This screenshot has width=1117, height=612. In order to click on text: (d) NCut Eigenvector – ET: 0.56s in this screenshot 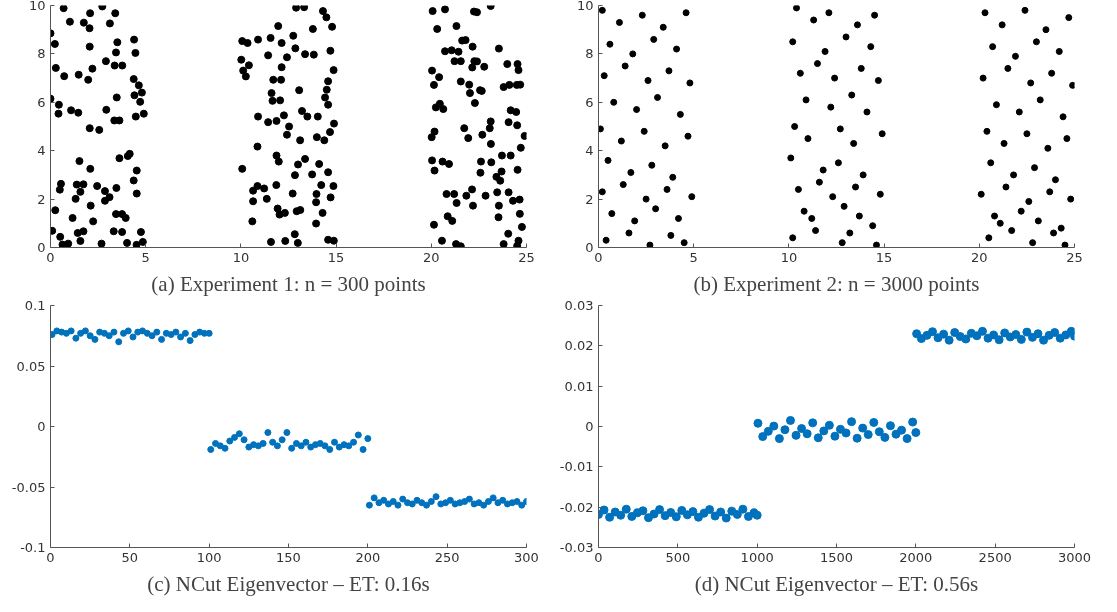, I will do `click(836, 583)`.